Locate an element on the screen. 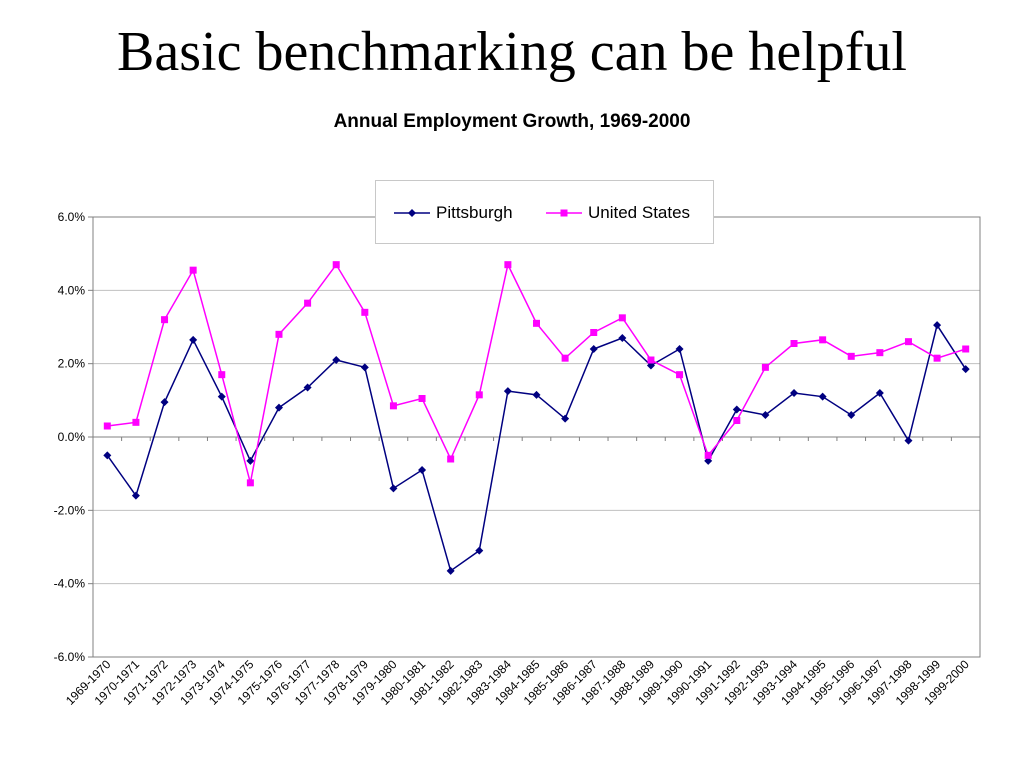 The image size is (1024, 768). y-tick-label: 2.0% is located at coordinates (72, 364).